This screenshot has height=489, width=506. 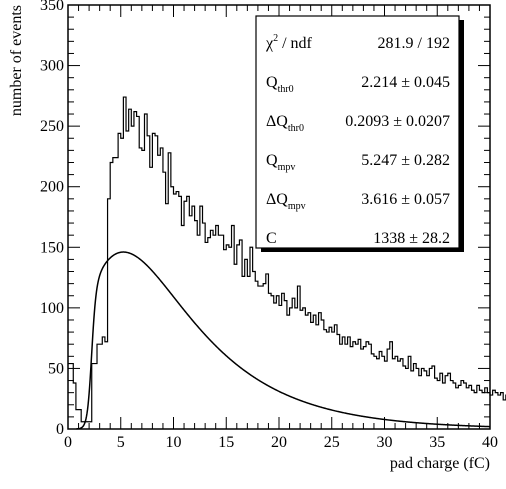 I want to click on stat-label: ΔQthr0, so click(x=285, y=123).